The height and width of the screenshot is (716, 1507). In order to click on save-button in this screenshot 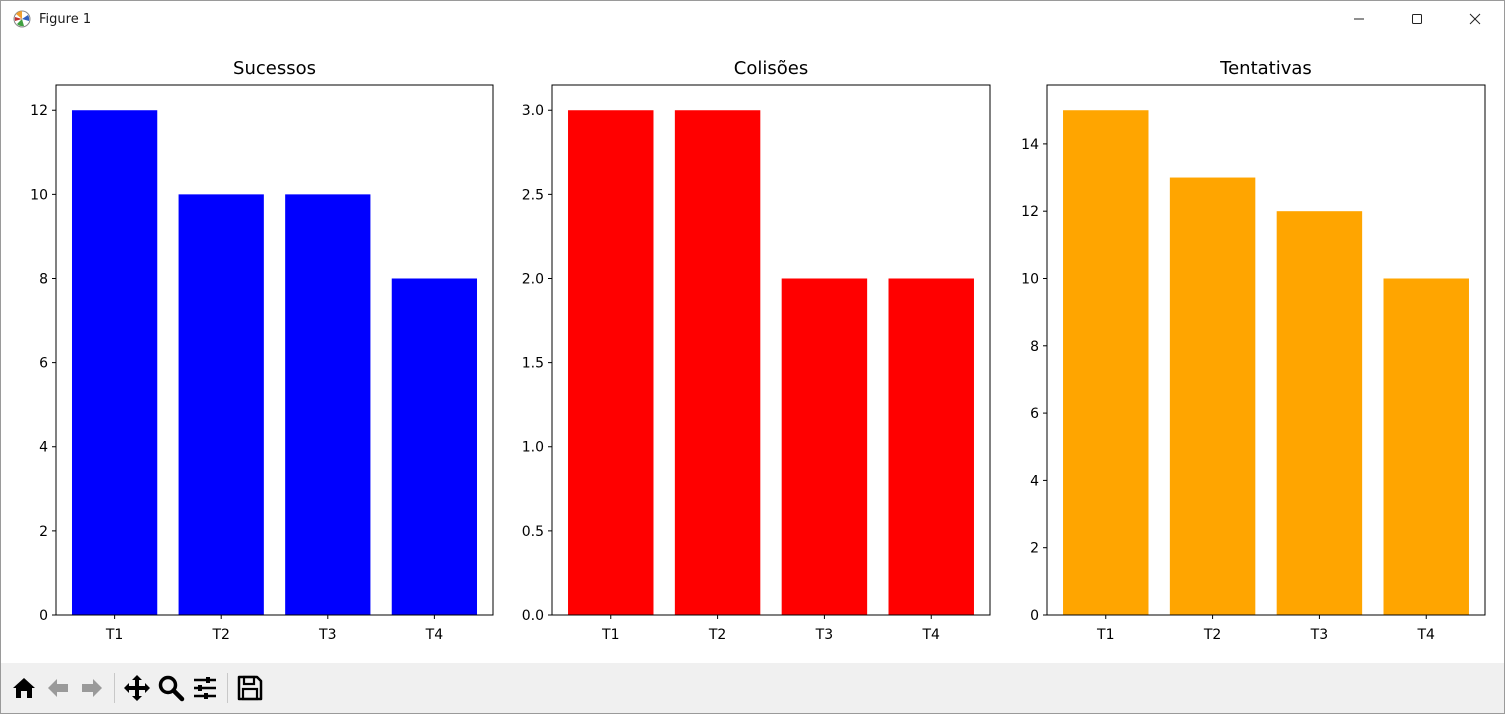, I will do `click(250, 688)`.